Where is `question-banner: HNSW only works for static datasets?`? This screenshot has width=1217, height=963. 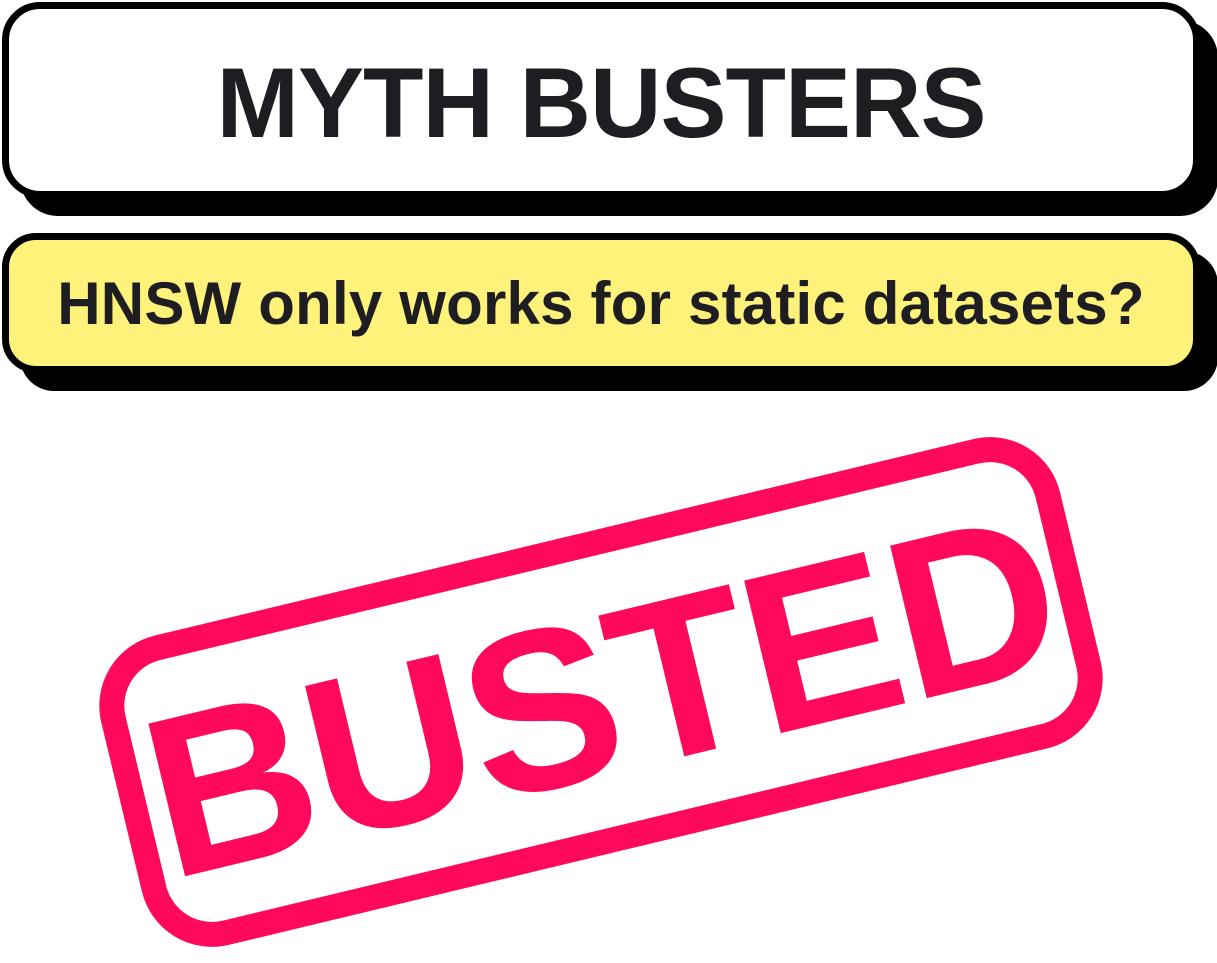 question-banner: HNSW only works for static datasets? is located at coordinates (601, 303).